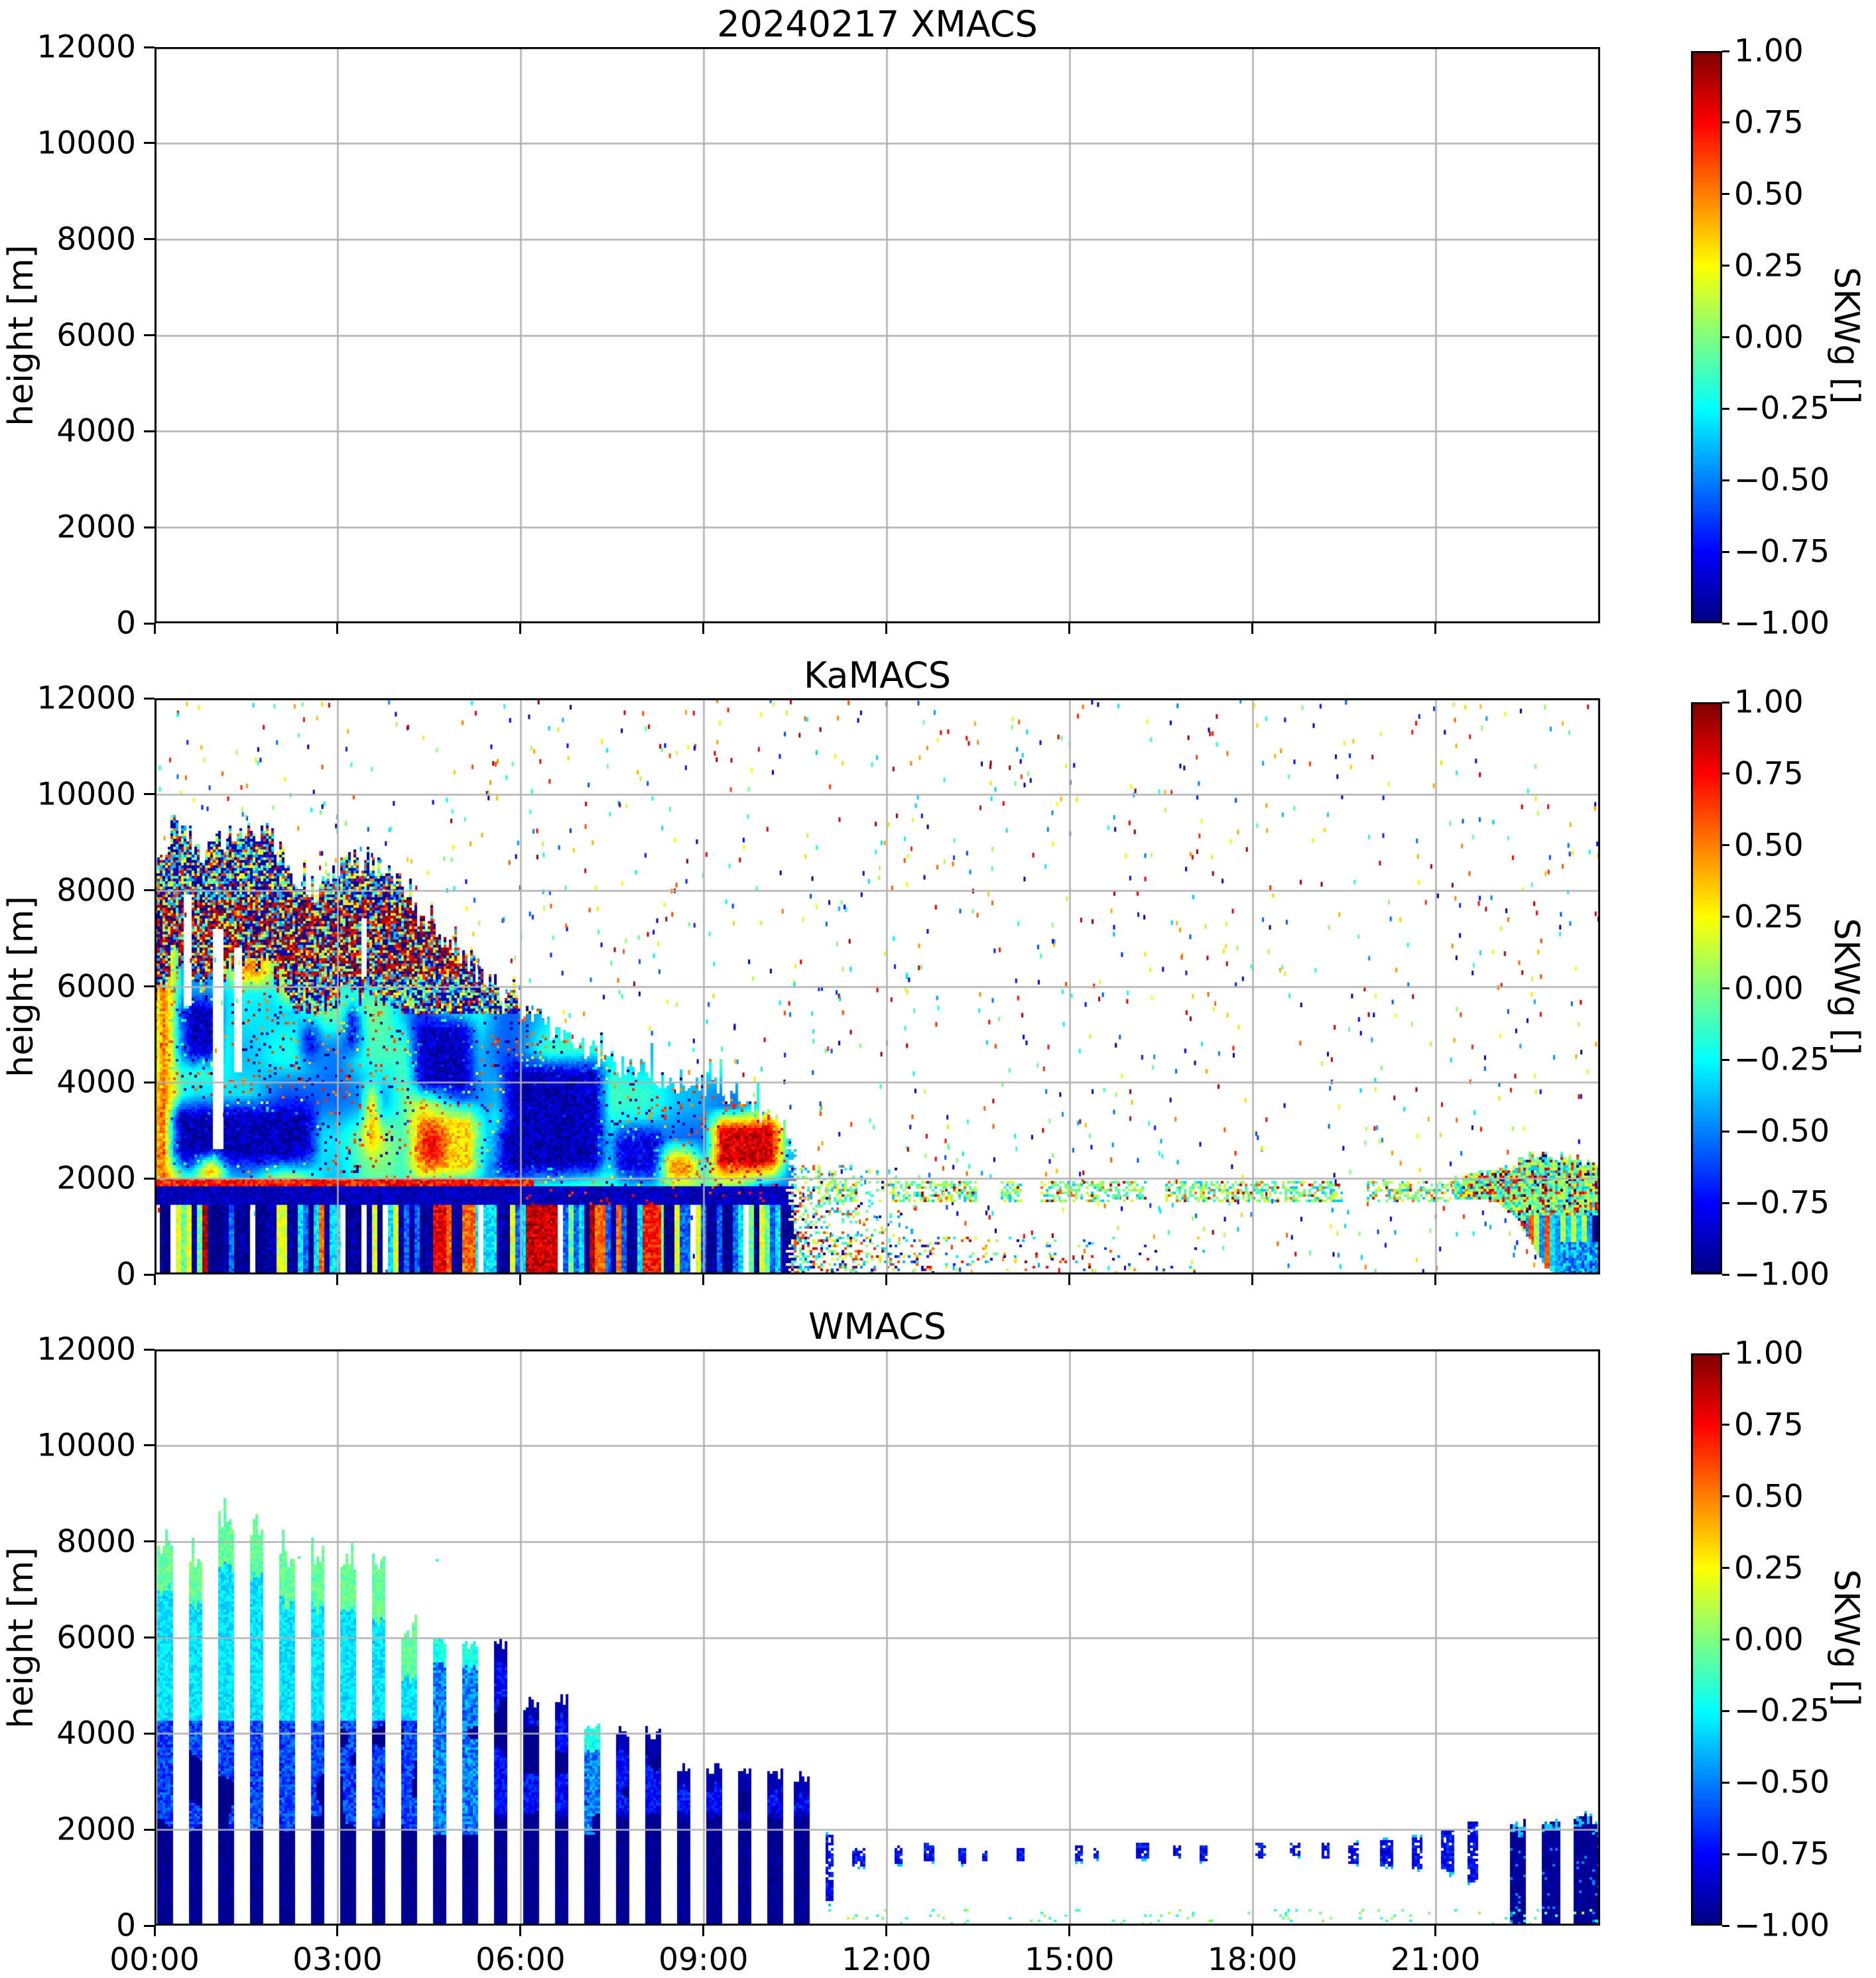  Describe the element at coordinates (1769, 51) in the screenshot. I see `colorbar-tick-label-xmacs: 1.00` at that location.